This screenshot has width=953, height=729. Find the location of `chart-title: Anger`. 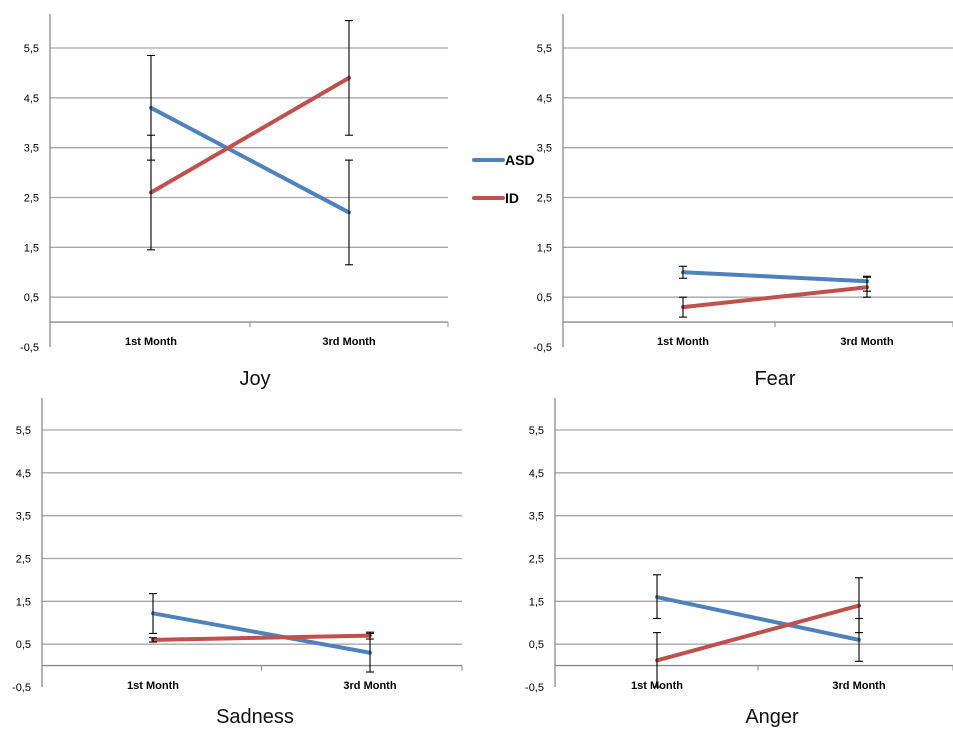

chart-title: Anger is located at coordinates (772, 717).